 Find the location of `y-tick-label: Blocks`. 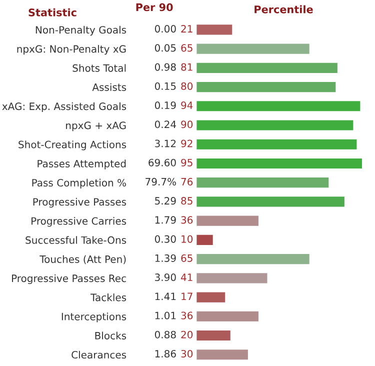

y-tick-label: Blocks is located at coordinates (110, 336).